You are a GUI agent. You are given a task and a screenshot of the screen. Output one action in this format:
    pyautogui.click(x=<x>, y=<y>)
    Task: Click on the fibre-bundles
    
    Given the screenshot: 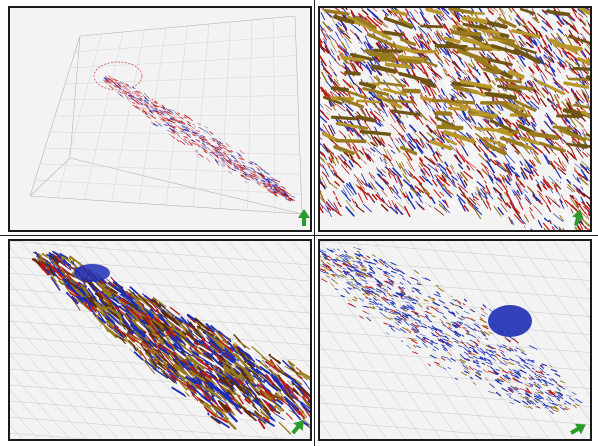 What is the action you would take?
    pyautogui.click(x=455, y=82)
    